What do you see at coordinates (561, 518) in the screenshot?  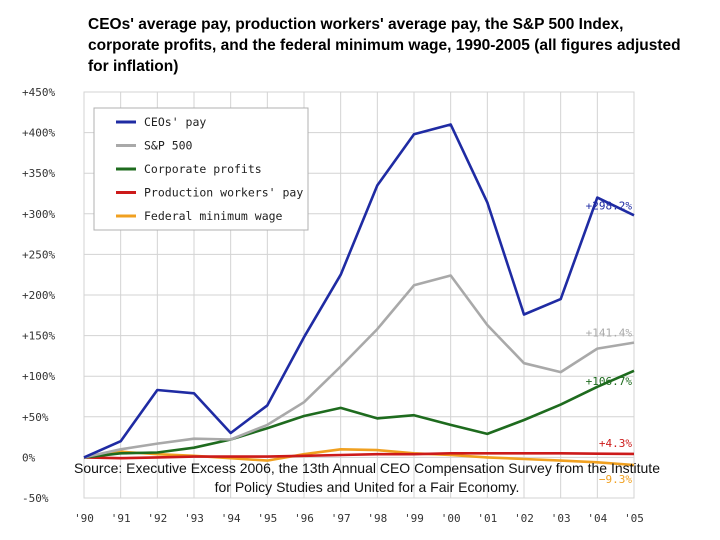 I see `x-tick-label: '03` at bounding box center [561, 518].